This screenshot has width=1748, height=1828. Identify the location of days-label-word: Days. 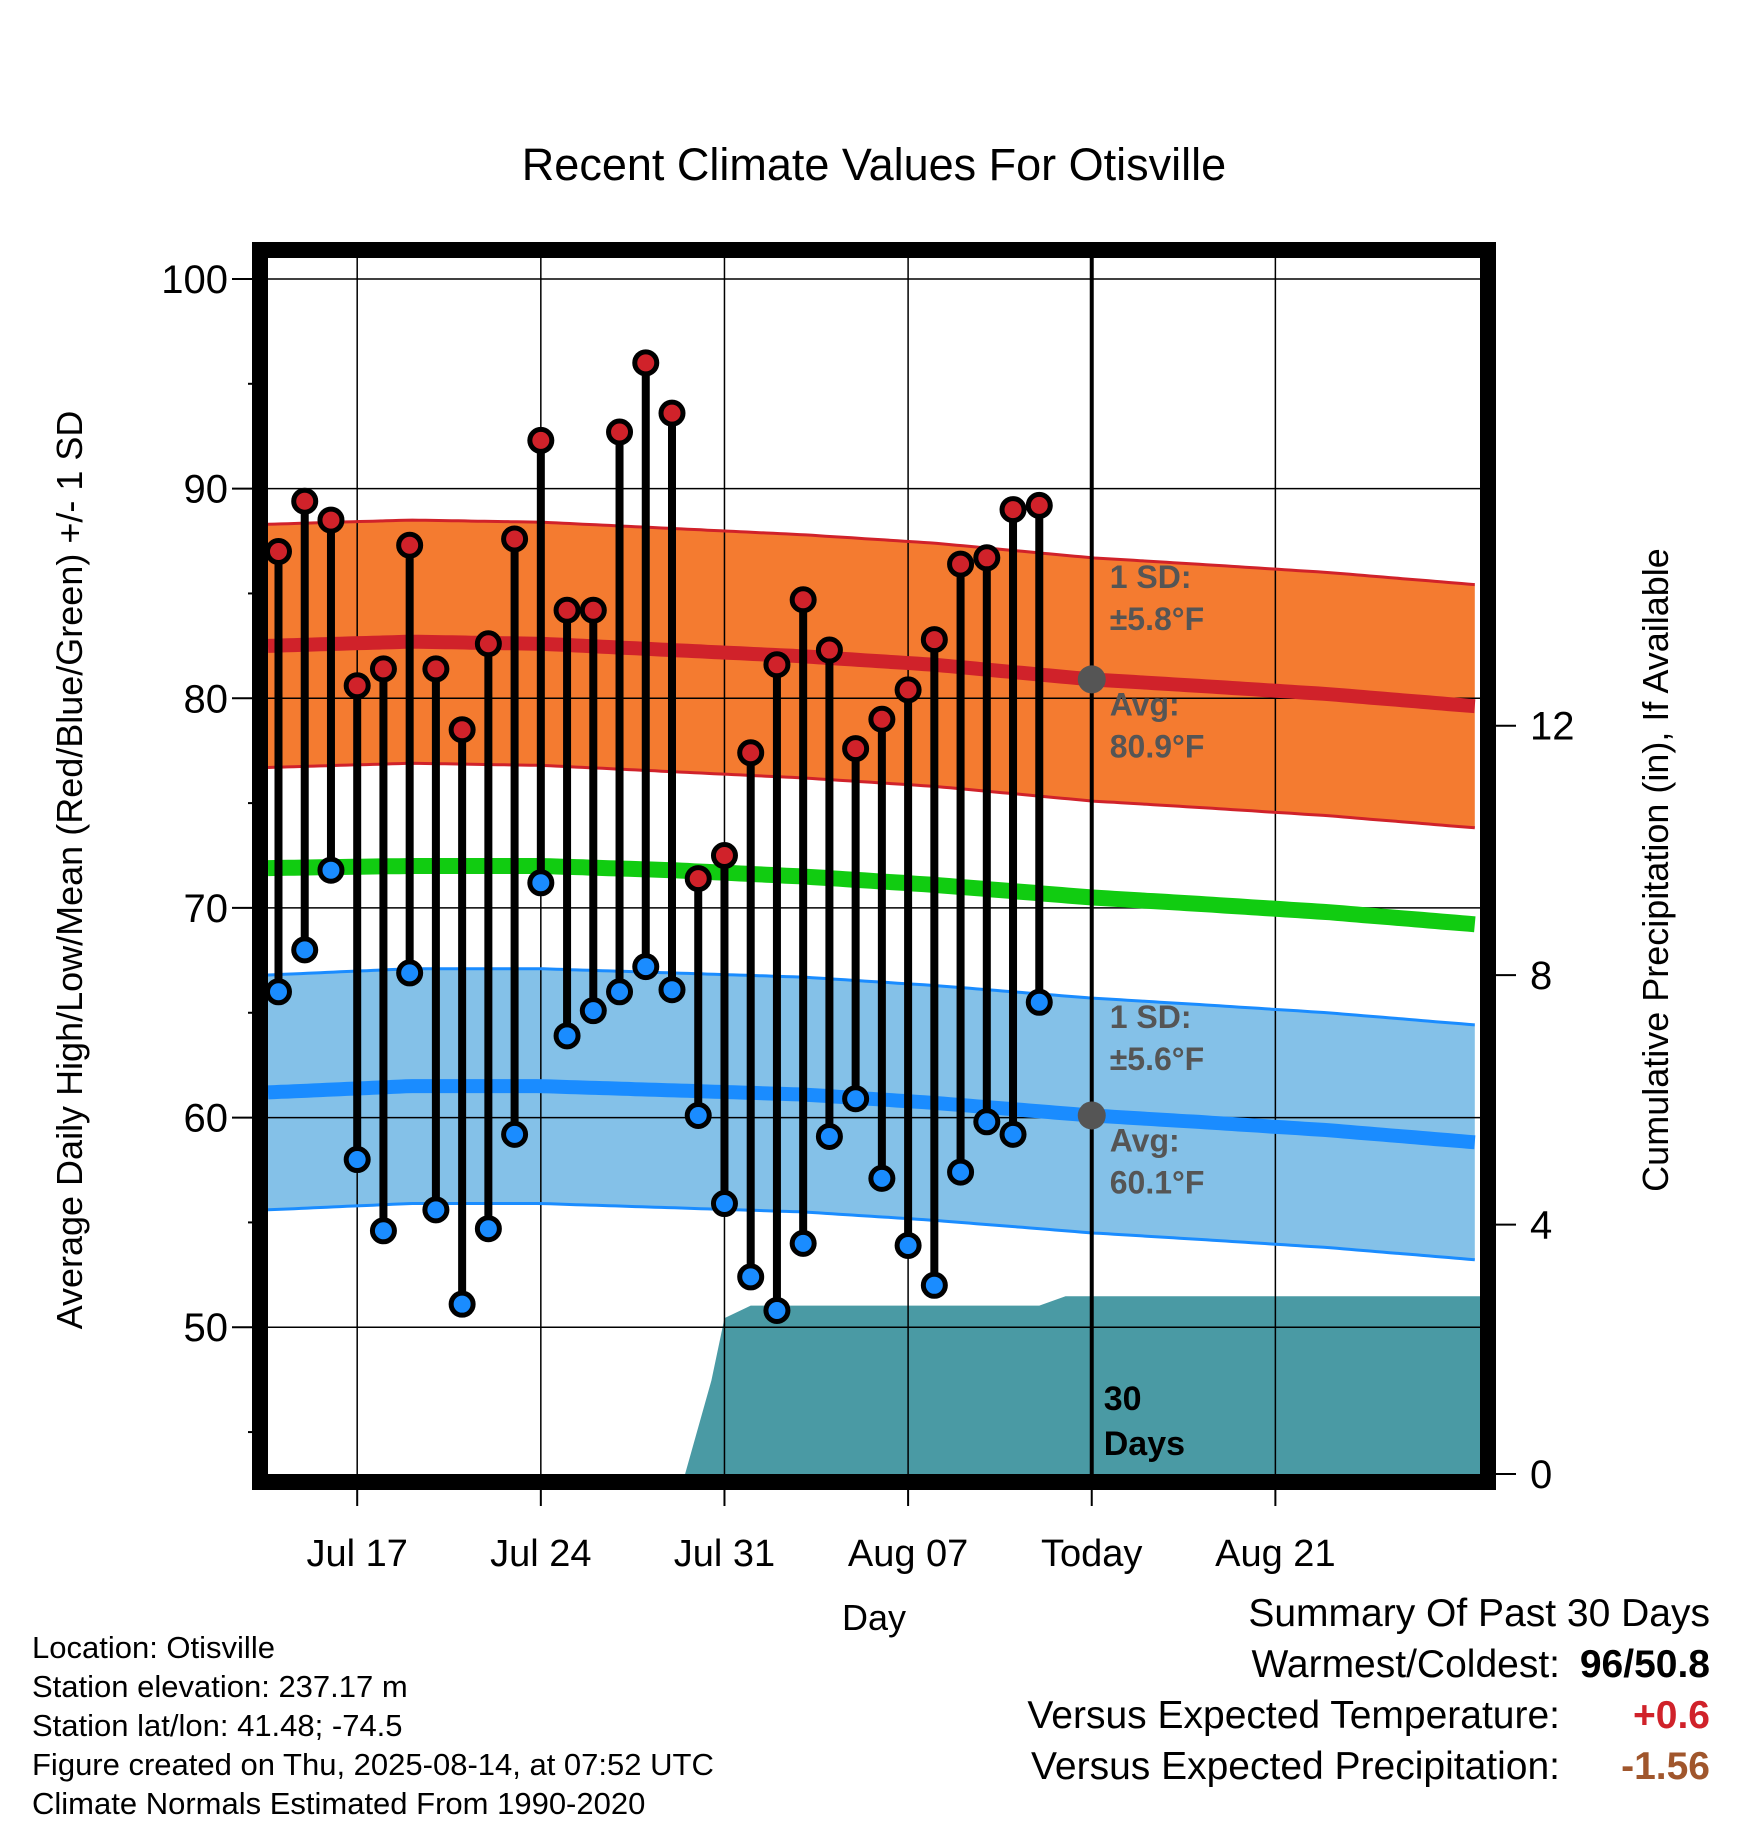
(1144, 1444).